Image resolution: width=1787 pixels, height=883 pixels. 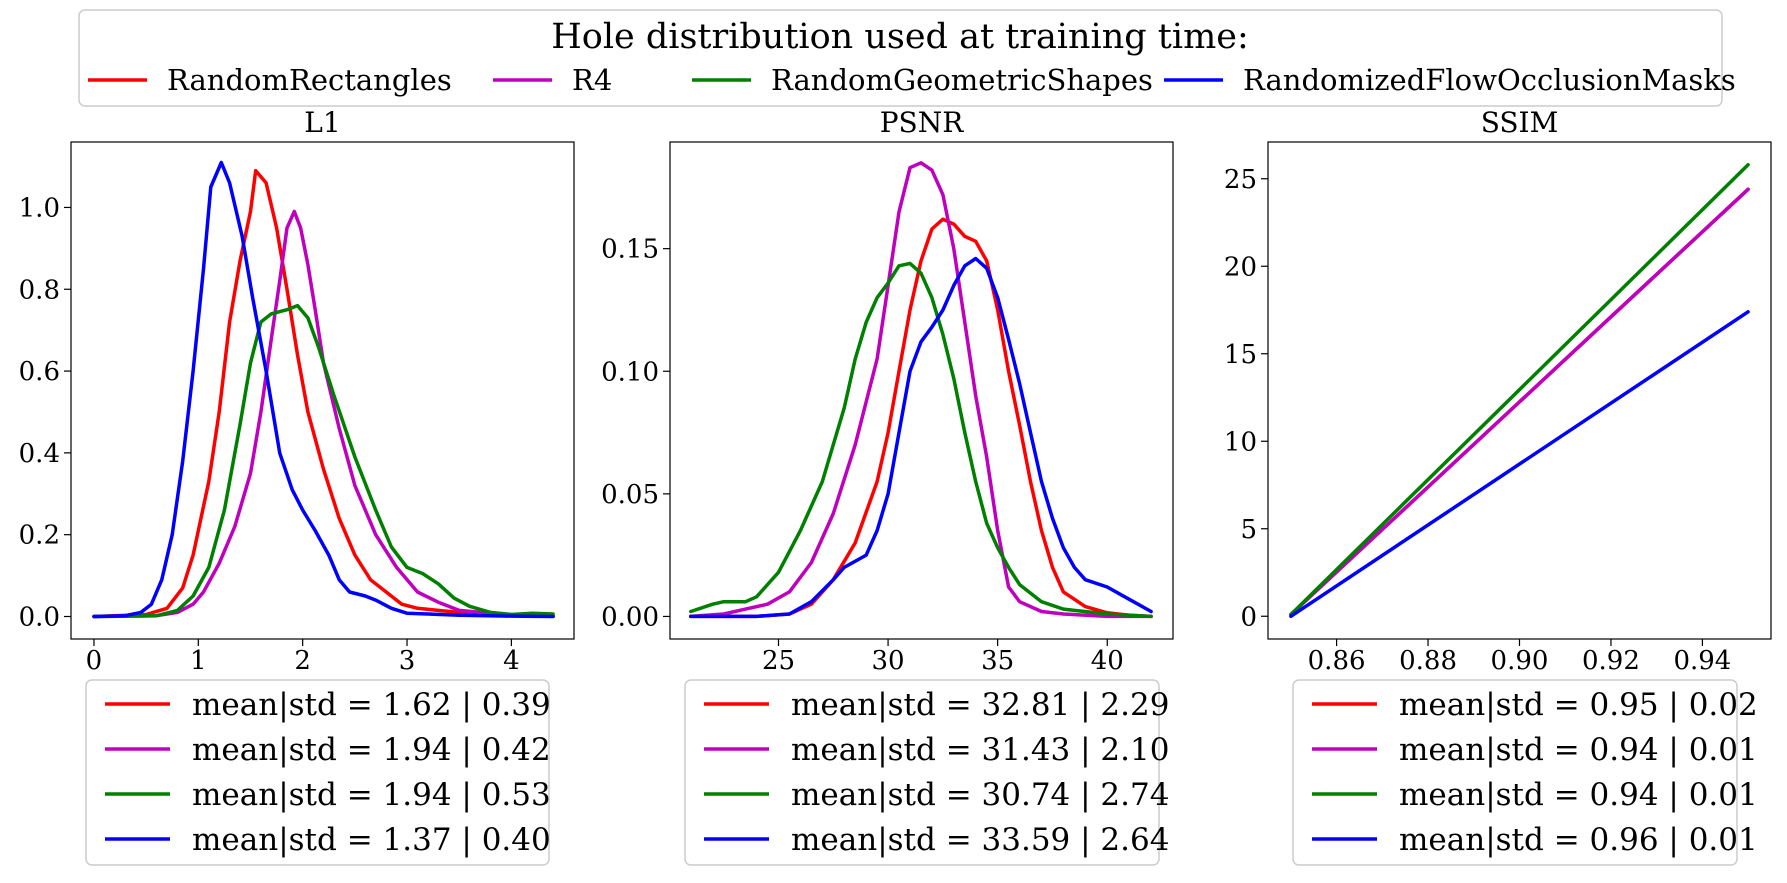 I want to click on x-tick-label: 3, so click(x=407, y=661).